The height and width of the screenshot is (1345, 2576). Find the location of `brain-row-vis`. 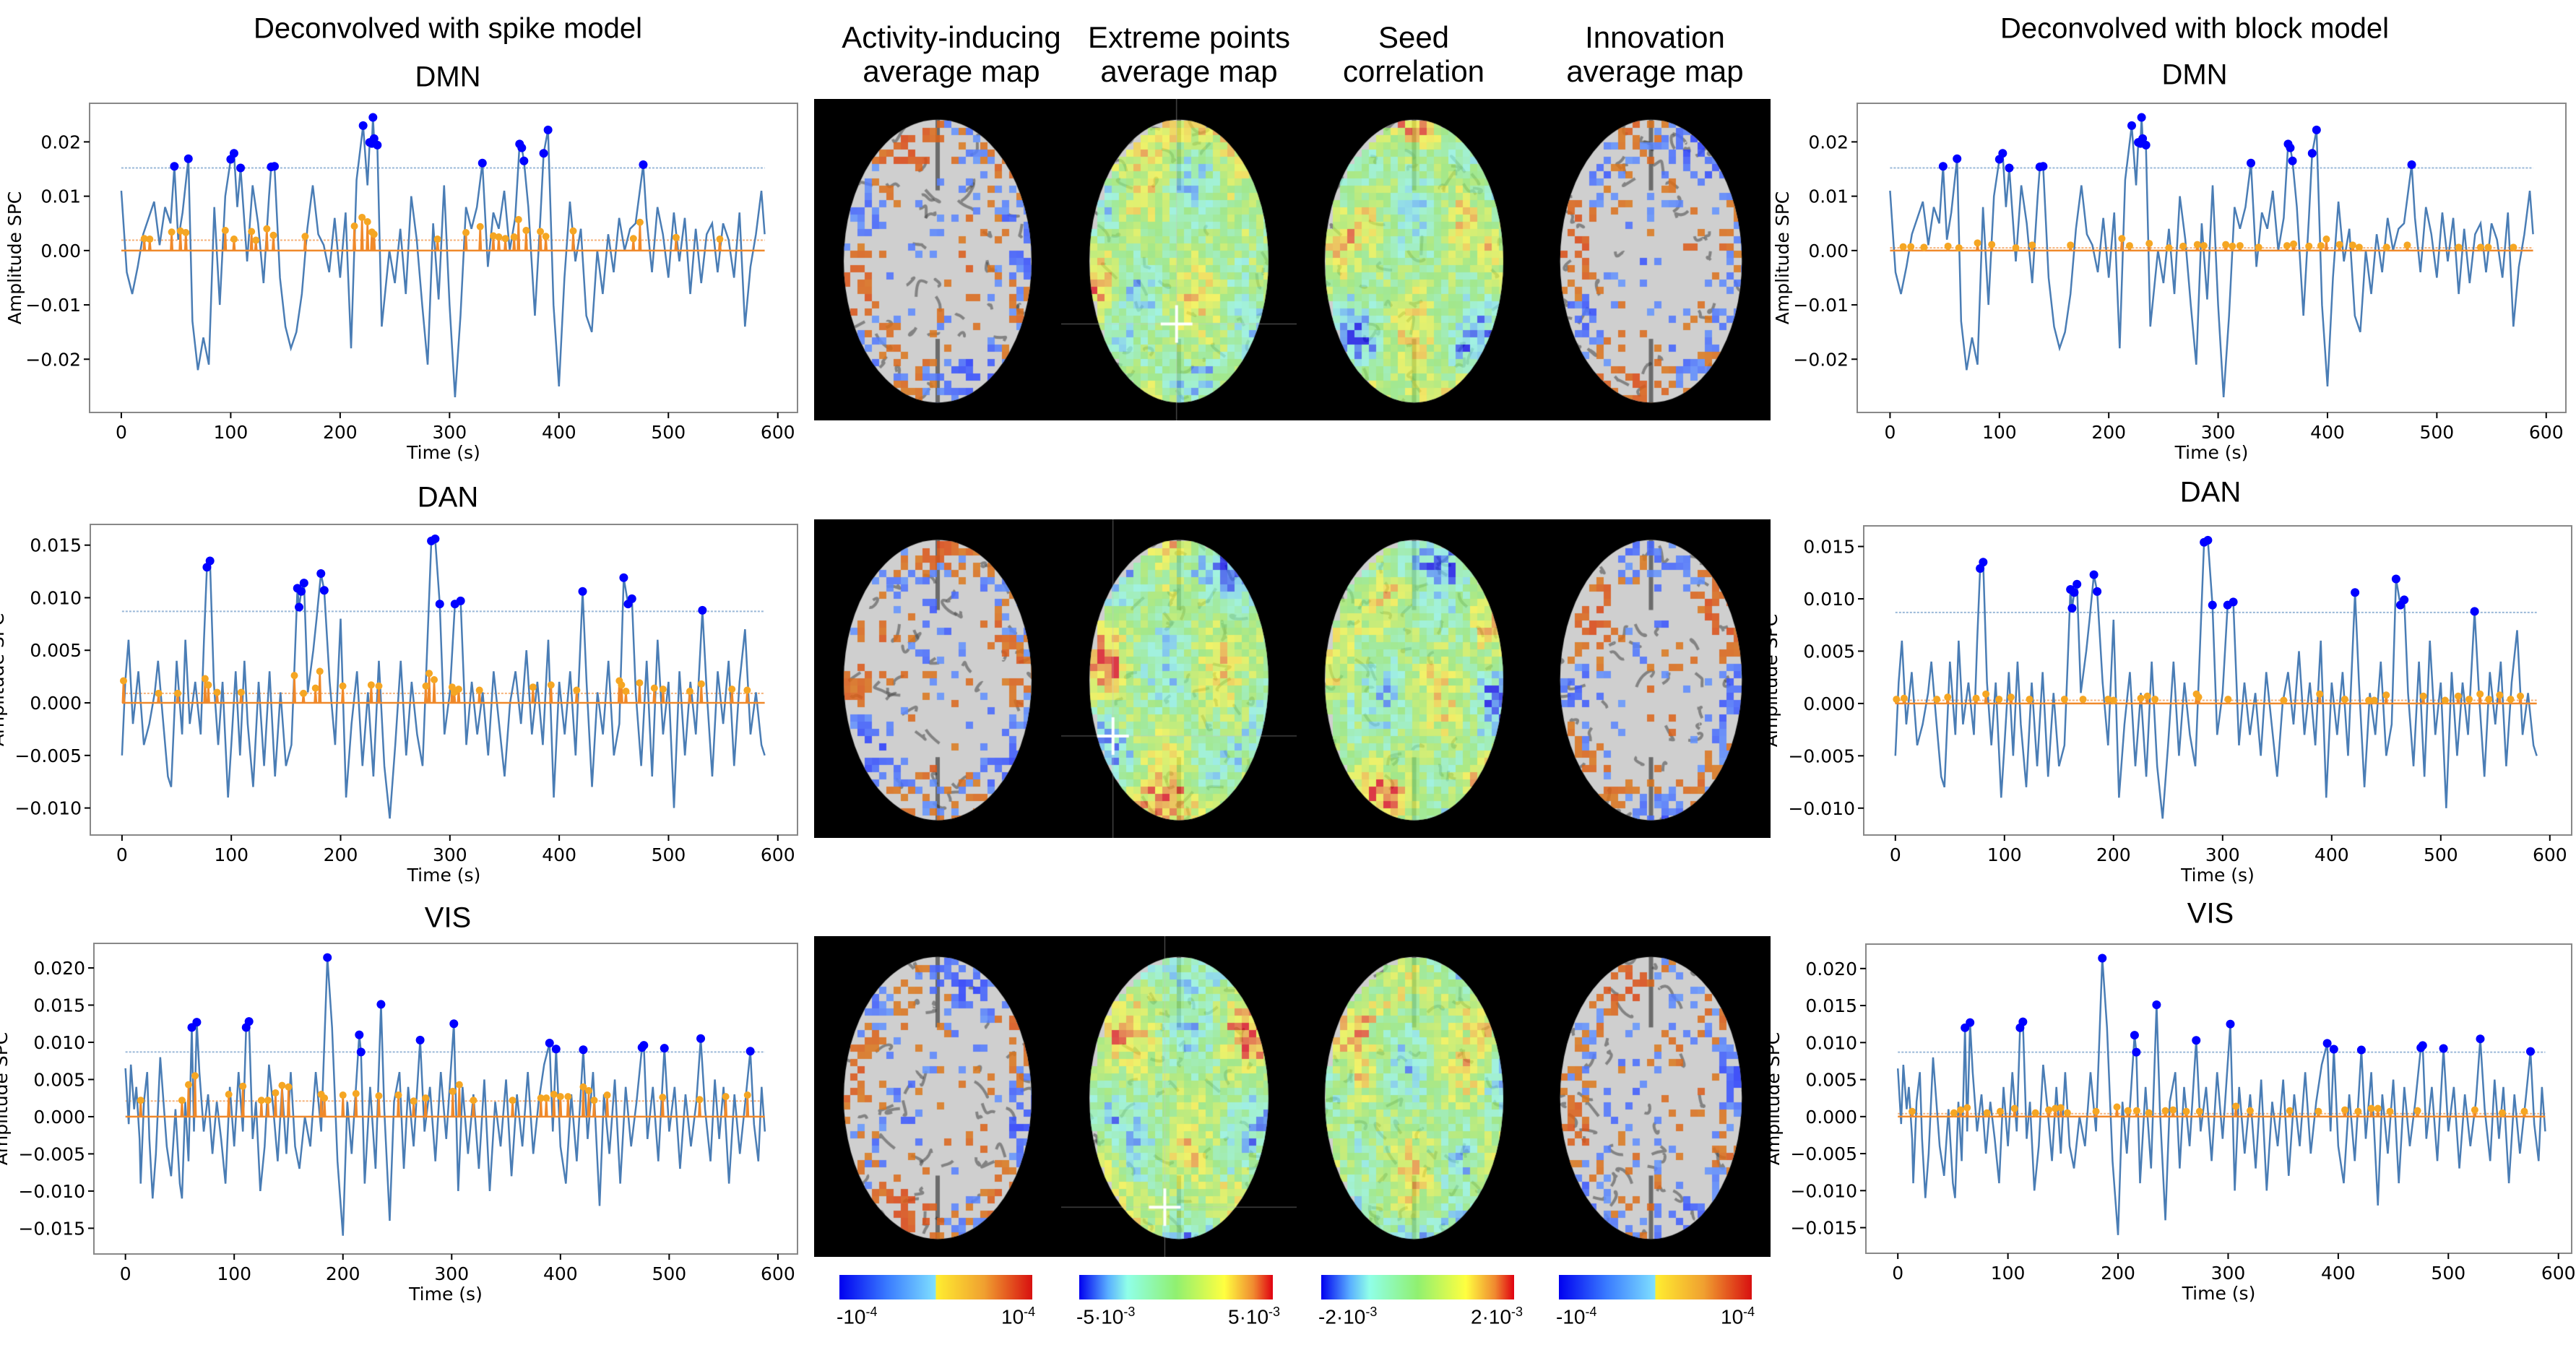

brain-row-vis is located at coordinates (1292, 1097).